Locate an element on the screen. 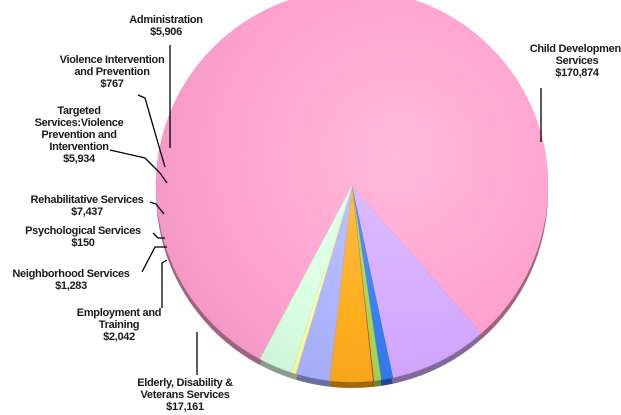 This screenshot has width=621, height=415. label-line-violence-intervention-and-prevention: Violence Intervention is located at coordinates (112, 60).